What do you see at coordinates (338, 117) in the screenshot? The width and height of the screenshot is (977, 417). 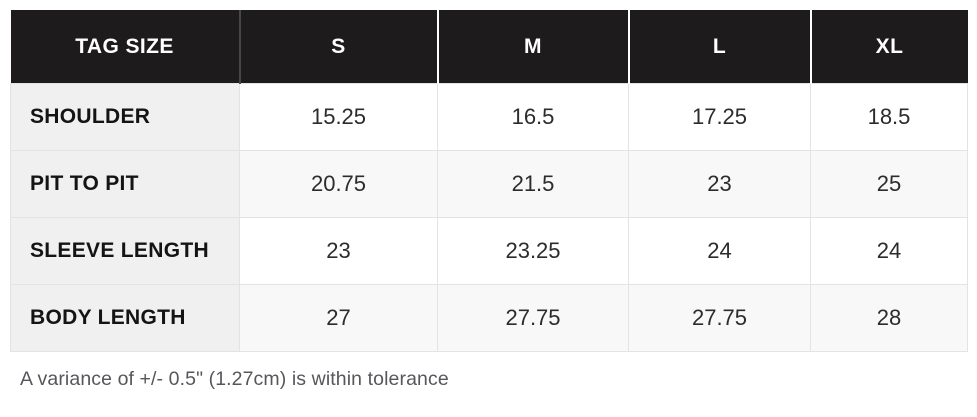 I see `shoulder-s-value: 15.25` at bounding box center [338, 117].